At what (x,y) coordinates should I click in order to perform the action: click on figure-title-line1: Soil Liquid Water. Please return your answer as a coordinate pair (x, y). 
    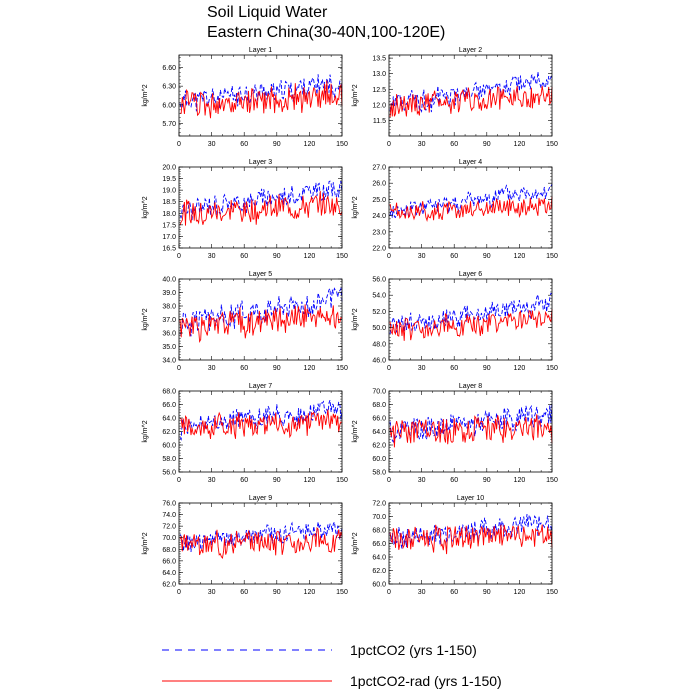
    Looking at the image, I should click on (267, 12).